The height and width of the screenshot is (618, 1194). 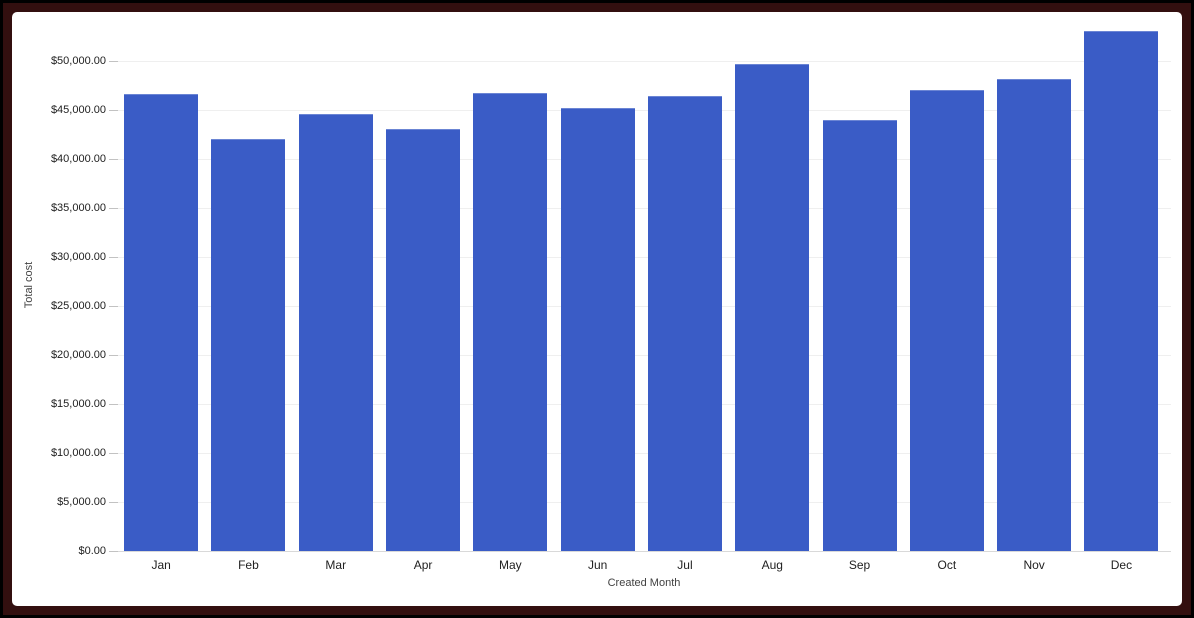 What do you see at coordinates (510, 565) in the screenshot?
I see `x-tick-label-may: May` at bounding box center [510, 565].